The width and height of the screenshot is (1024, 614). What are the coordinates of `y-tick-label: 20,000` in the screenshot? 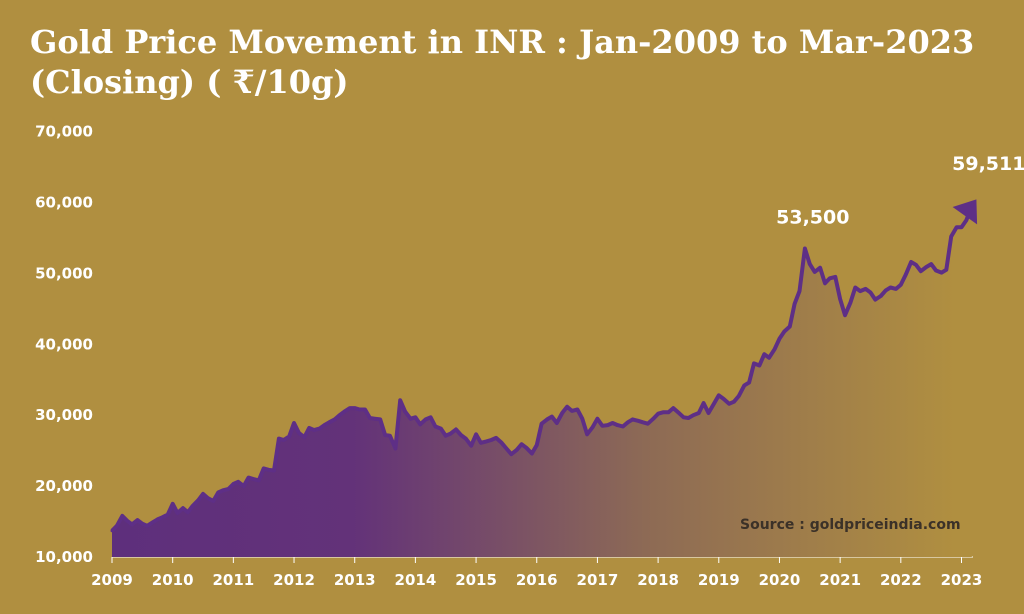 It's located at (64, 486).